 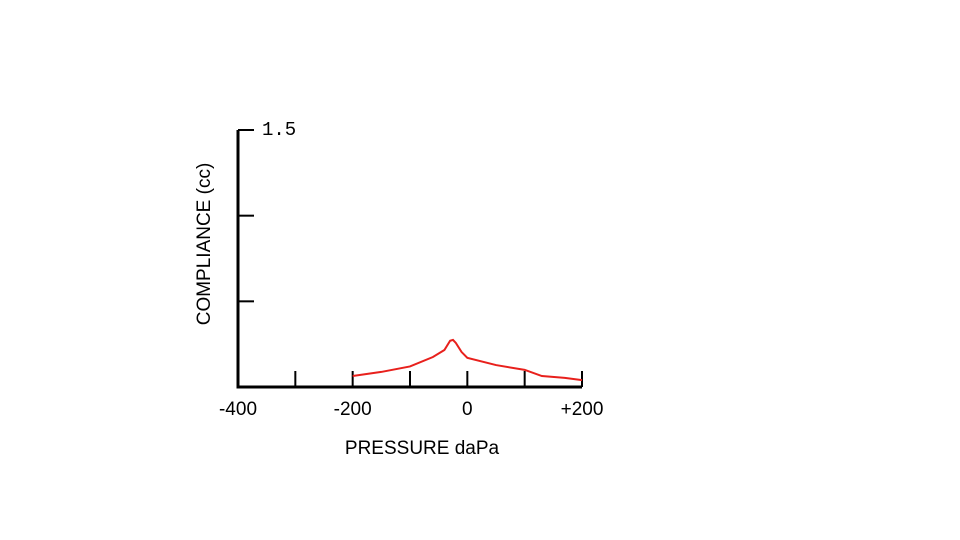 I want to click on x-tick-label: -400, so click(x=238, y=409).